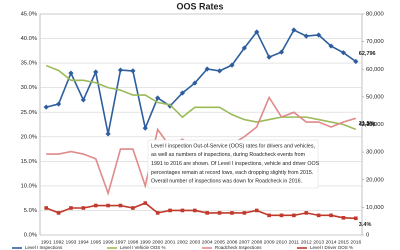 The width and height of the screenshot is (400, 250). What do you see at coordinates (44, 247) in the screenshot?
I see `legend-label: Level I Inspections` at bounding box center [44, 247].